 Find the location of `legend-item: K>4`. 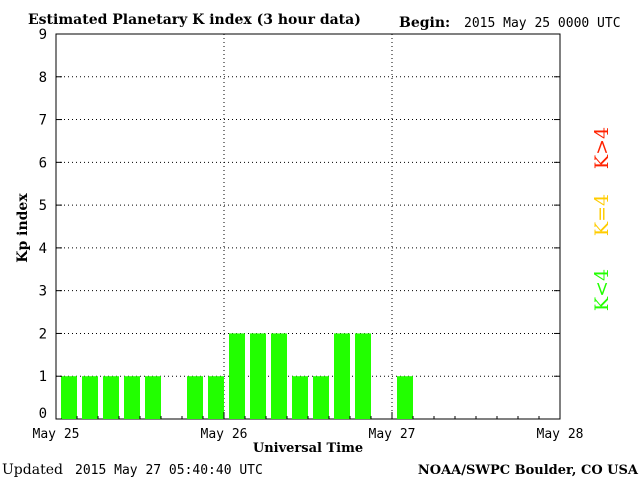

legend-item: K>4 is located at coordinates (602, 148).